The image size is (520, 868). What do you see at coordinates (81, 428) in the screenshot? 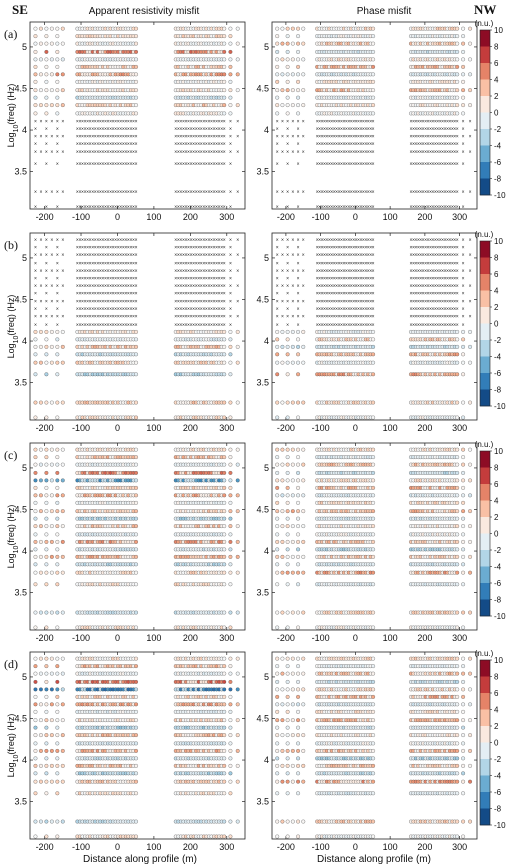
I see `x-tick-label: -100` at bounding box center [81, 428].